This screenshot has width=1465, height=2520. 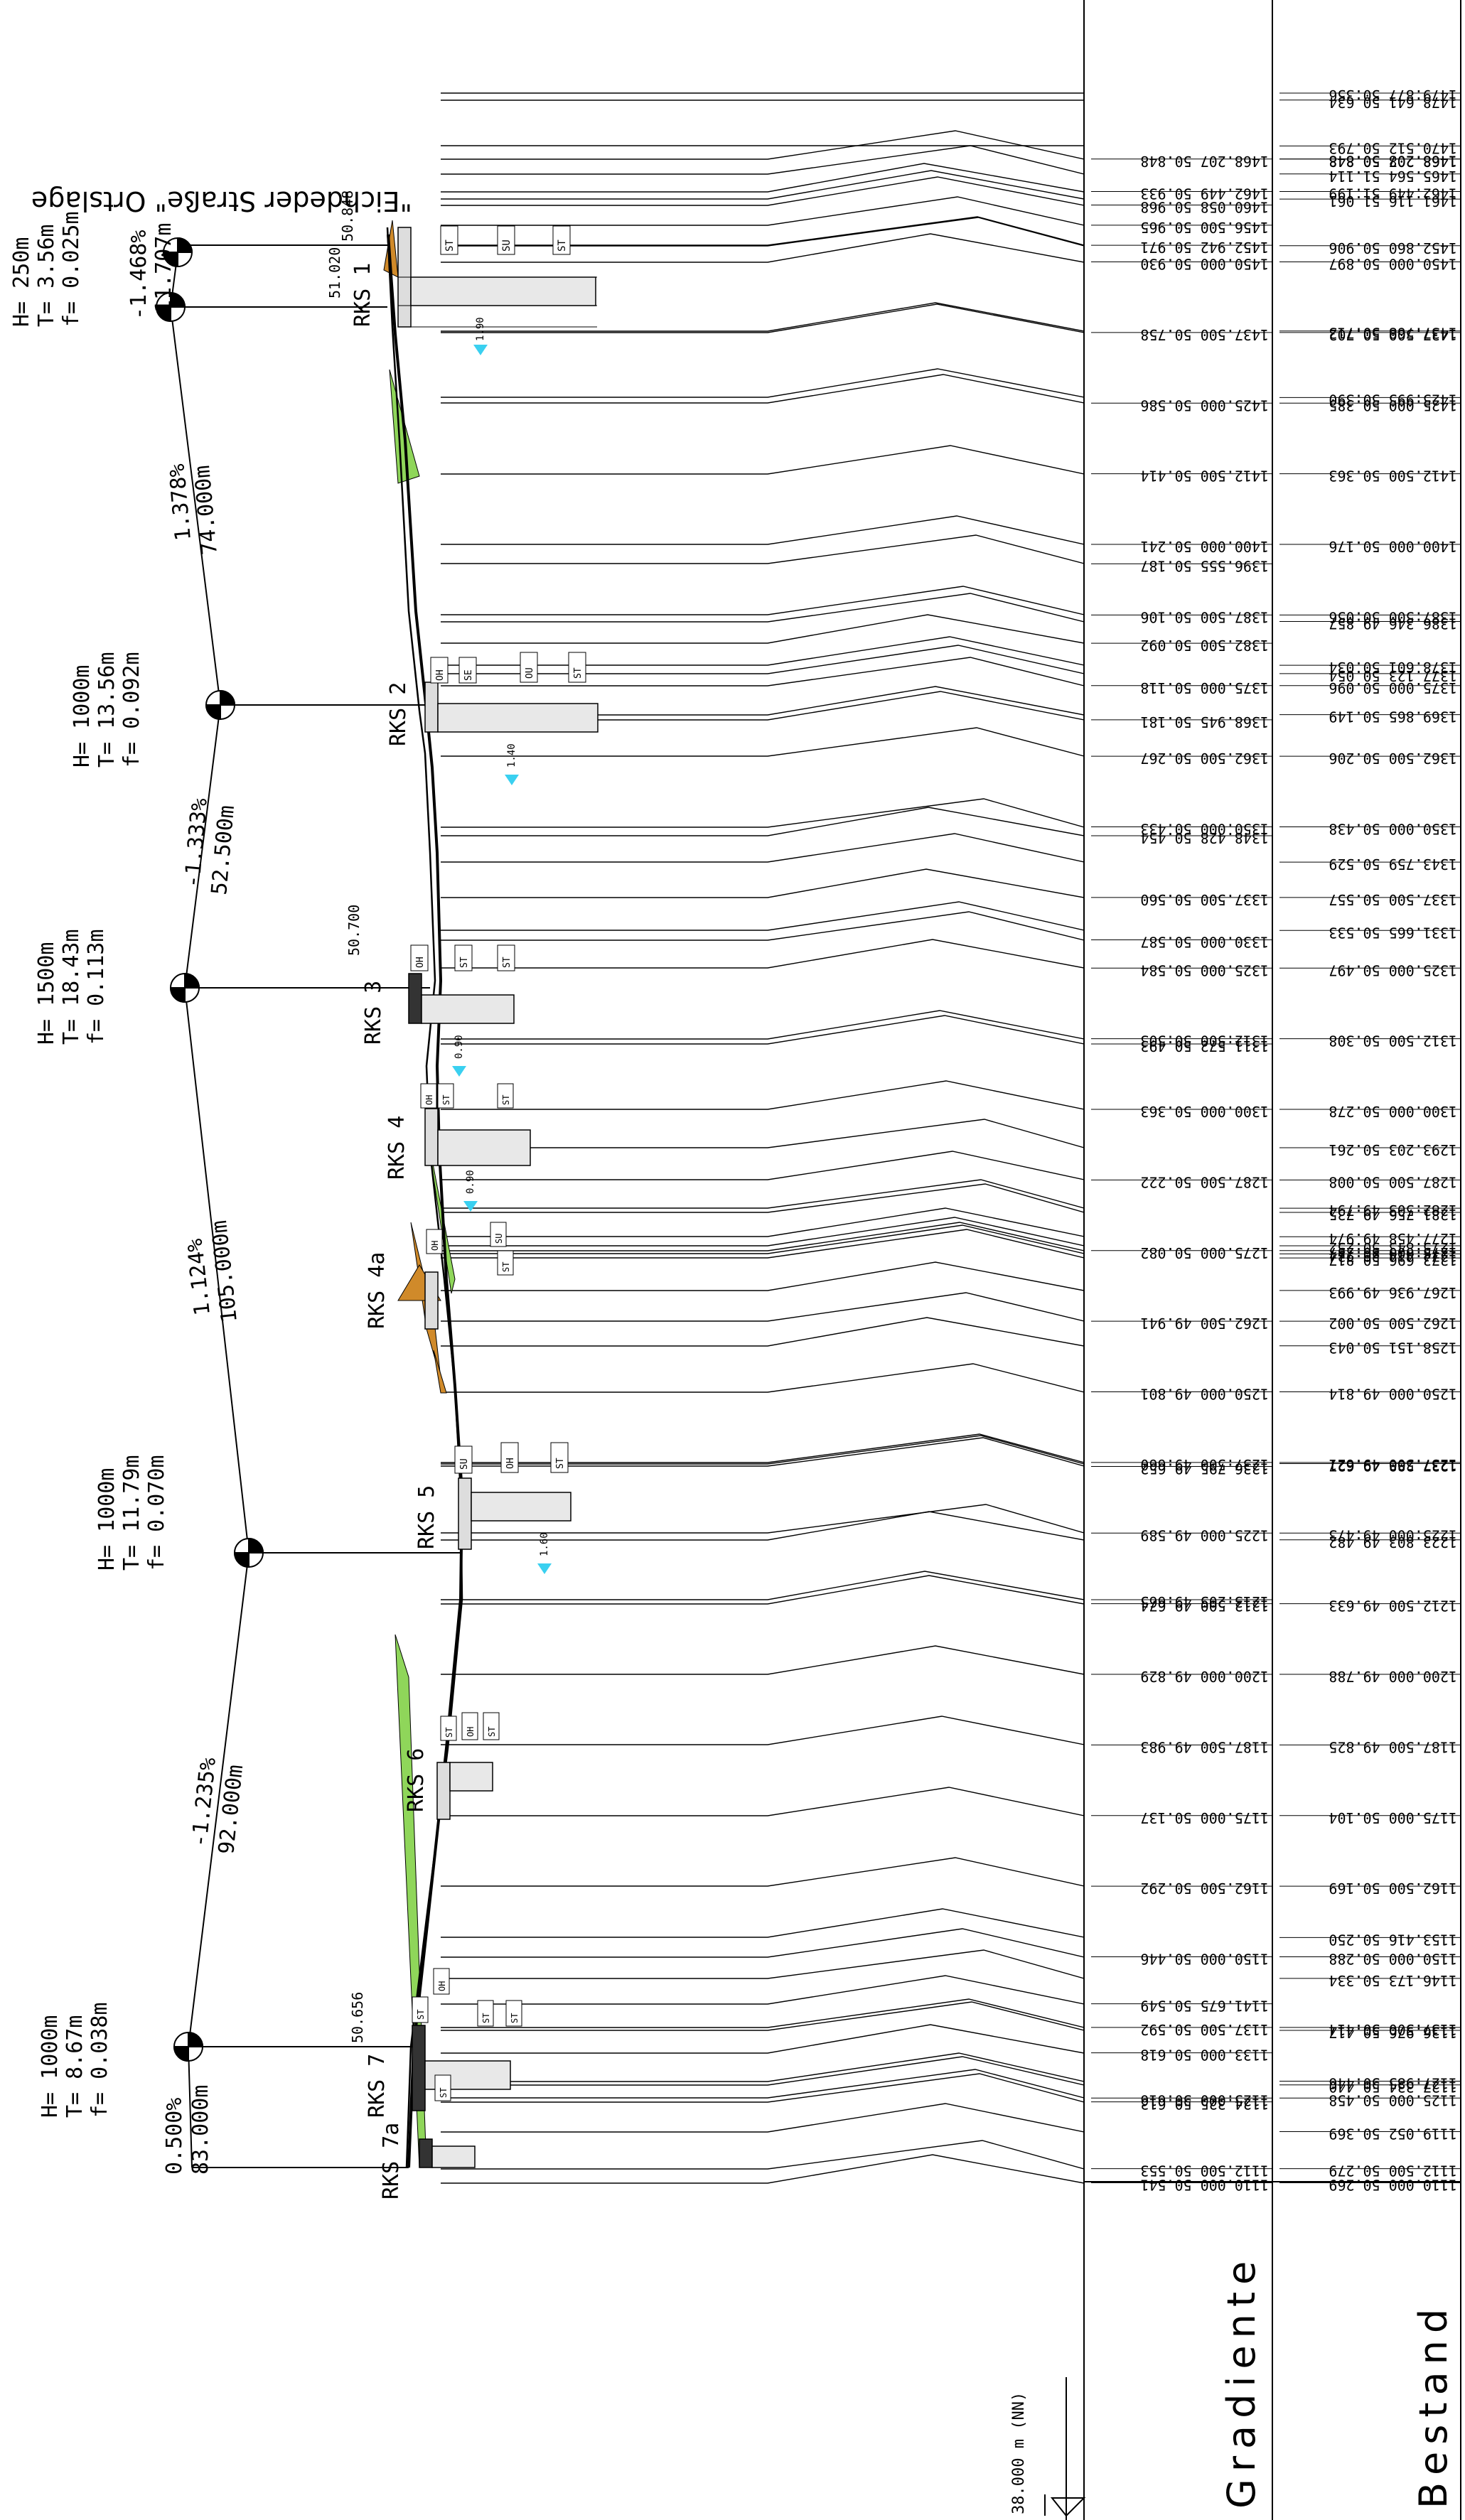 I want to click on soil-code: OU, so click(x=530, y=673).